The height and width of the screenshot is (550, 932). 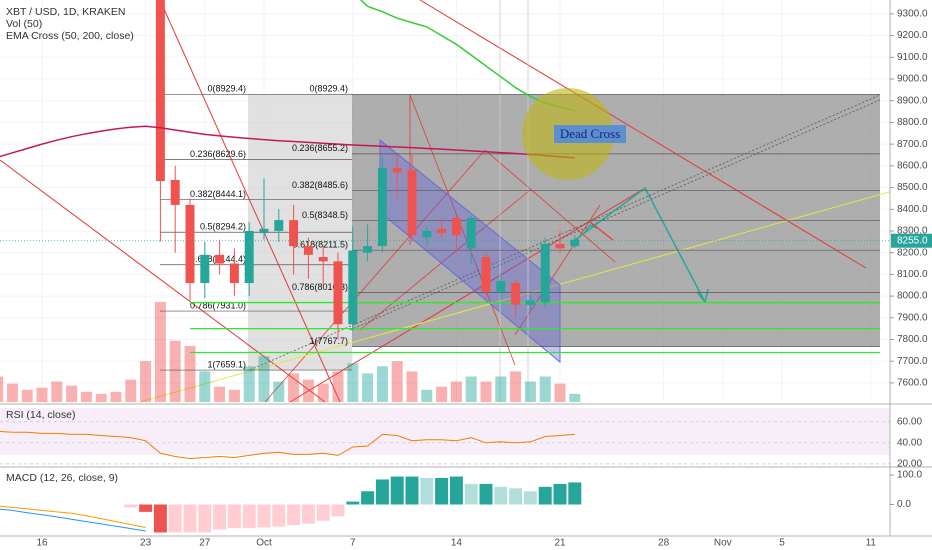 What do you see at coordinates (911, 240) in the screenshot?
I see `last-price-box` at bounding box center [911, 240].